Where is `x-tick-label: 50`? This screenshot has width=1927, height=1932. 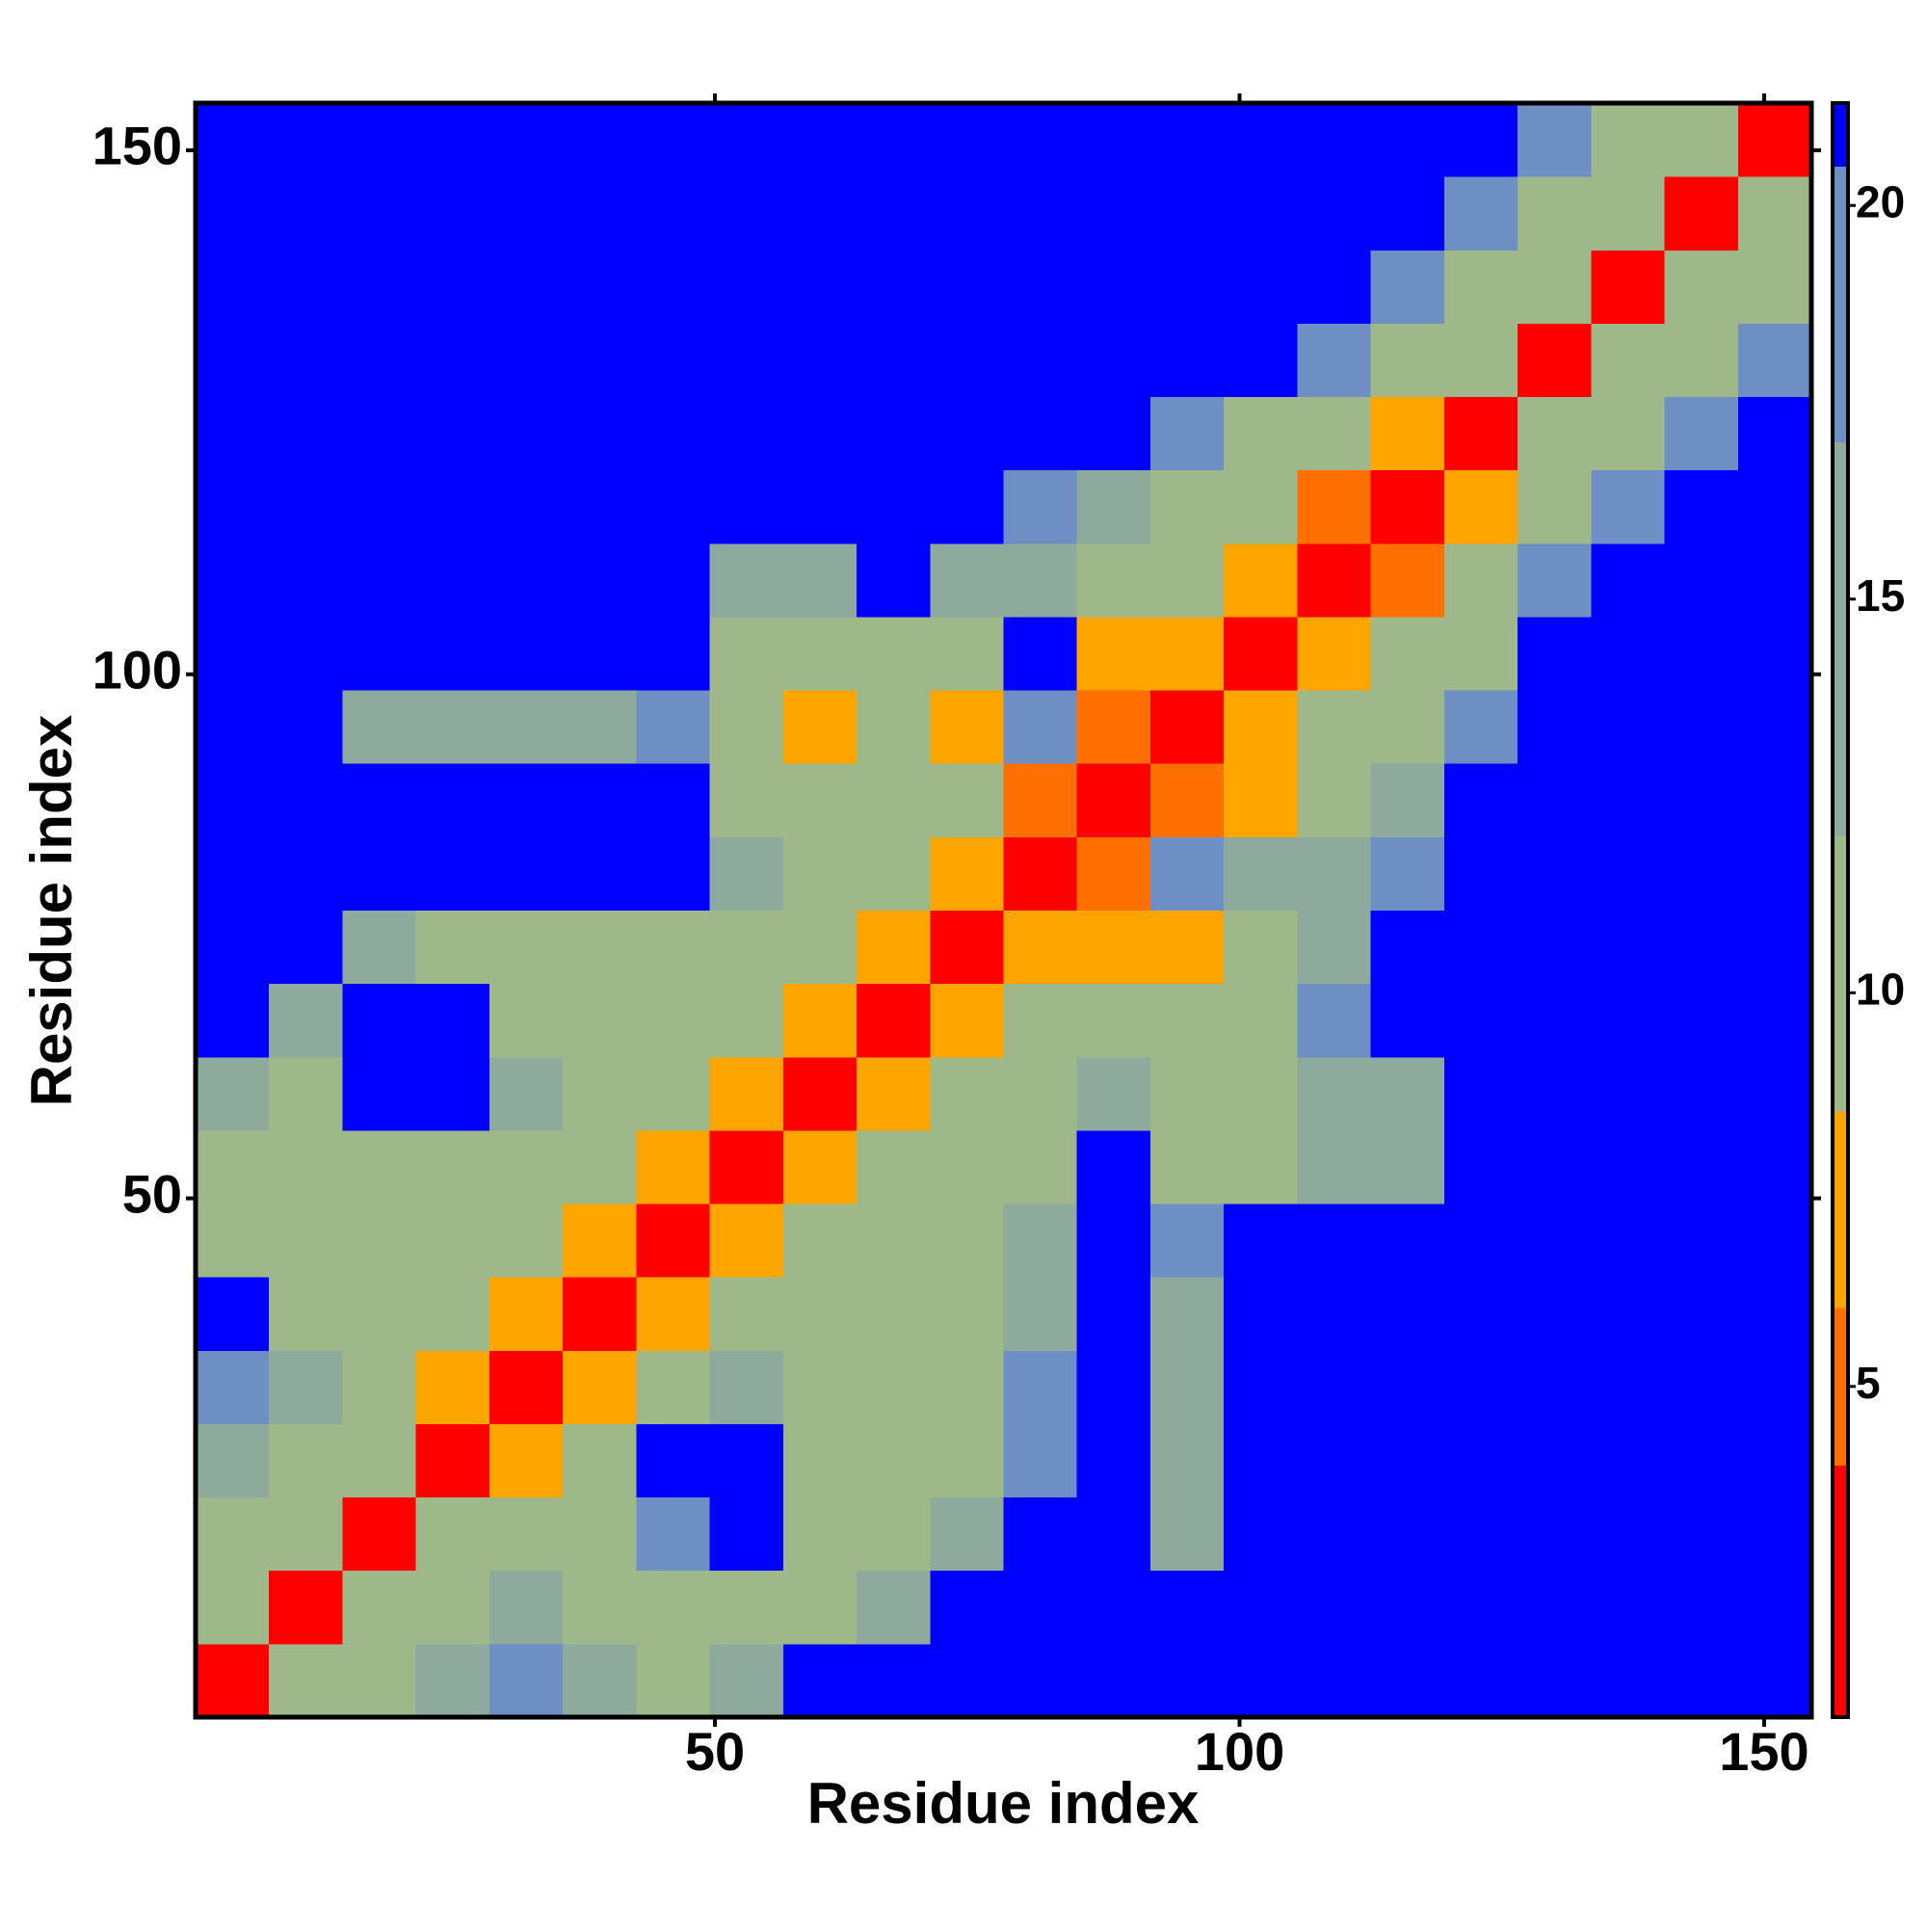
x-tick-label: 50 is located at coordinates (715, 1751).